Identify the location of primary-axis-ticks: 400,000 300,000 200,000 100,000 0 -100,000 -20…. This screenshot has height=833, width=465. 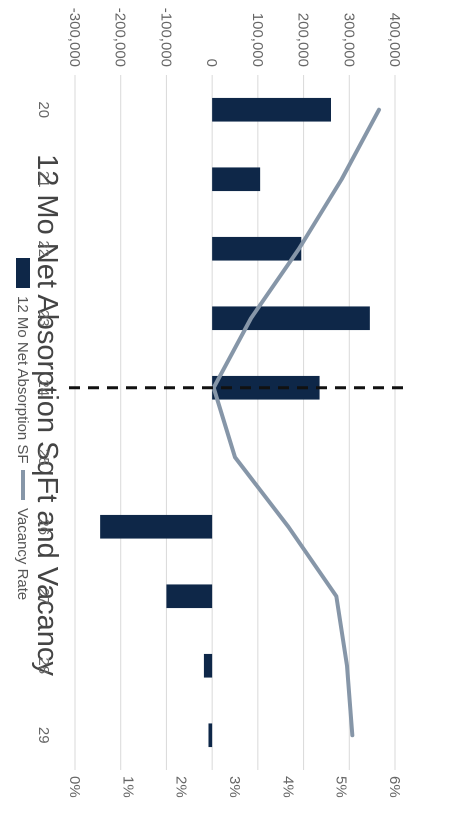
(234, 37).